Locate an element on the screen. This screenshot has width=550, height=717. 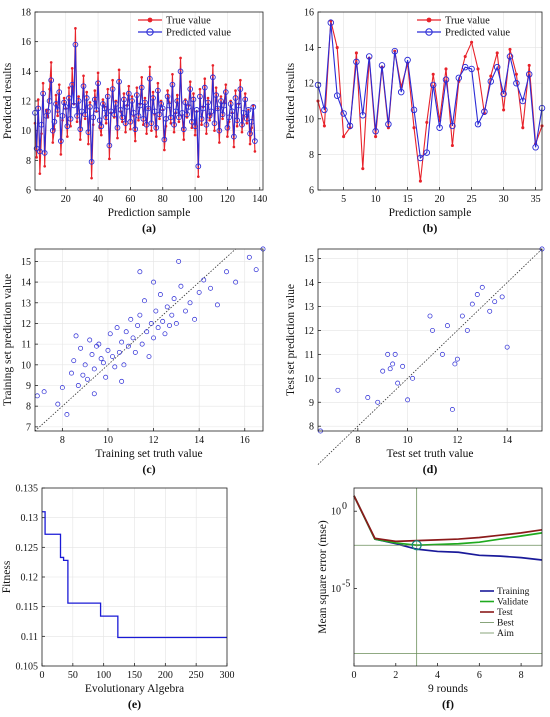
y-tick-label: 12 is located at coordinates (26, 324).